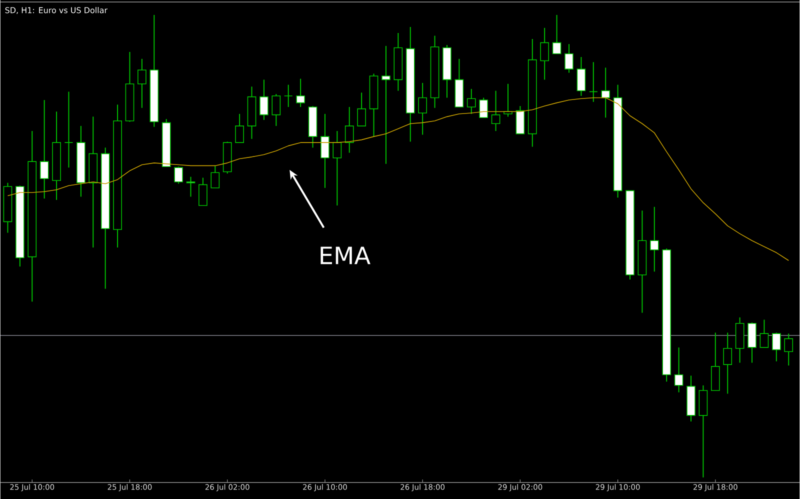 Image resolution: width=800 pixels, height=499 pixels. Describe the element at coordinates (345, 255) in the screenshot. I see `annotation: EMA` at that location.